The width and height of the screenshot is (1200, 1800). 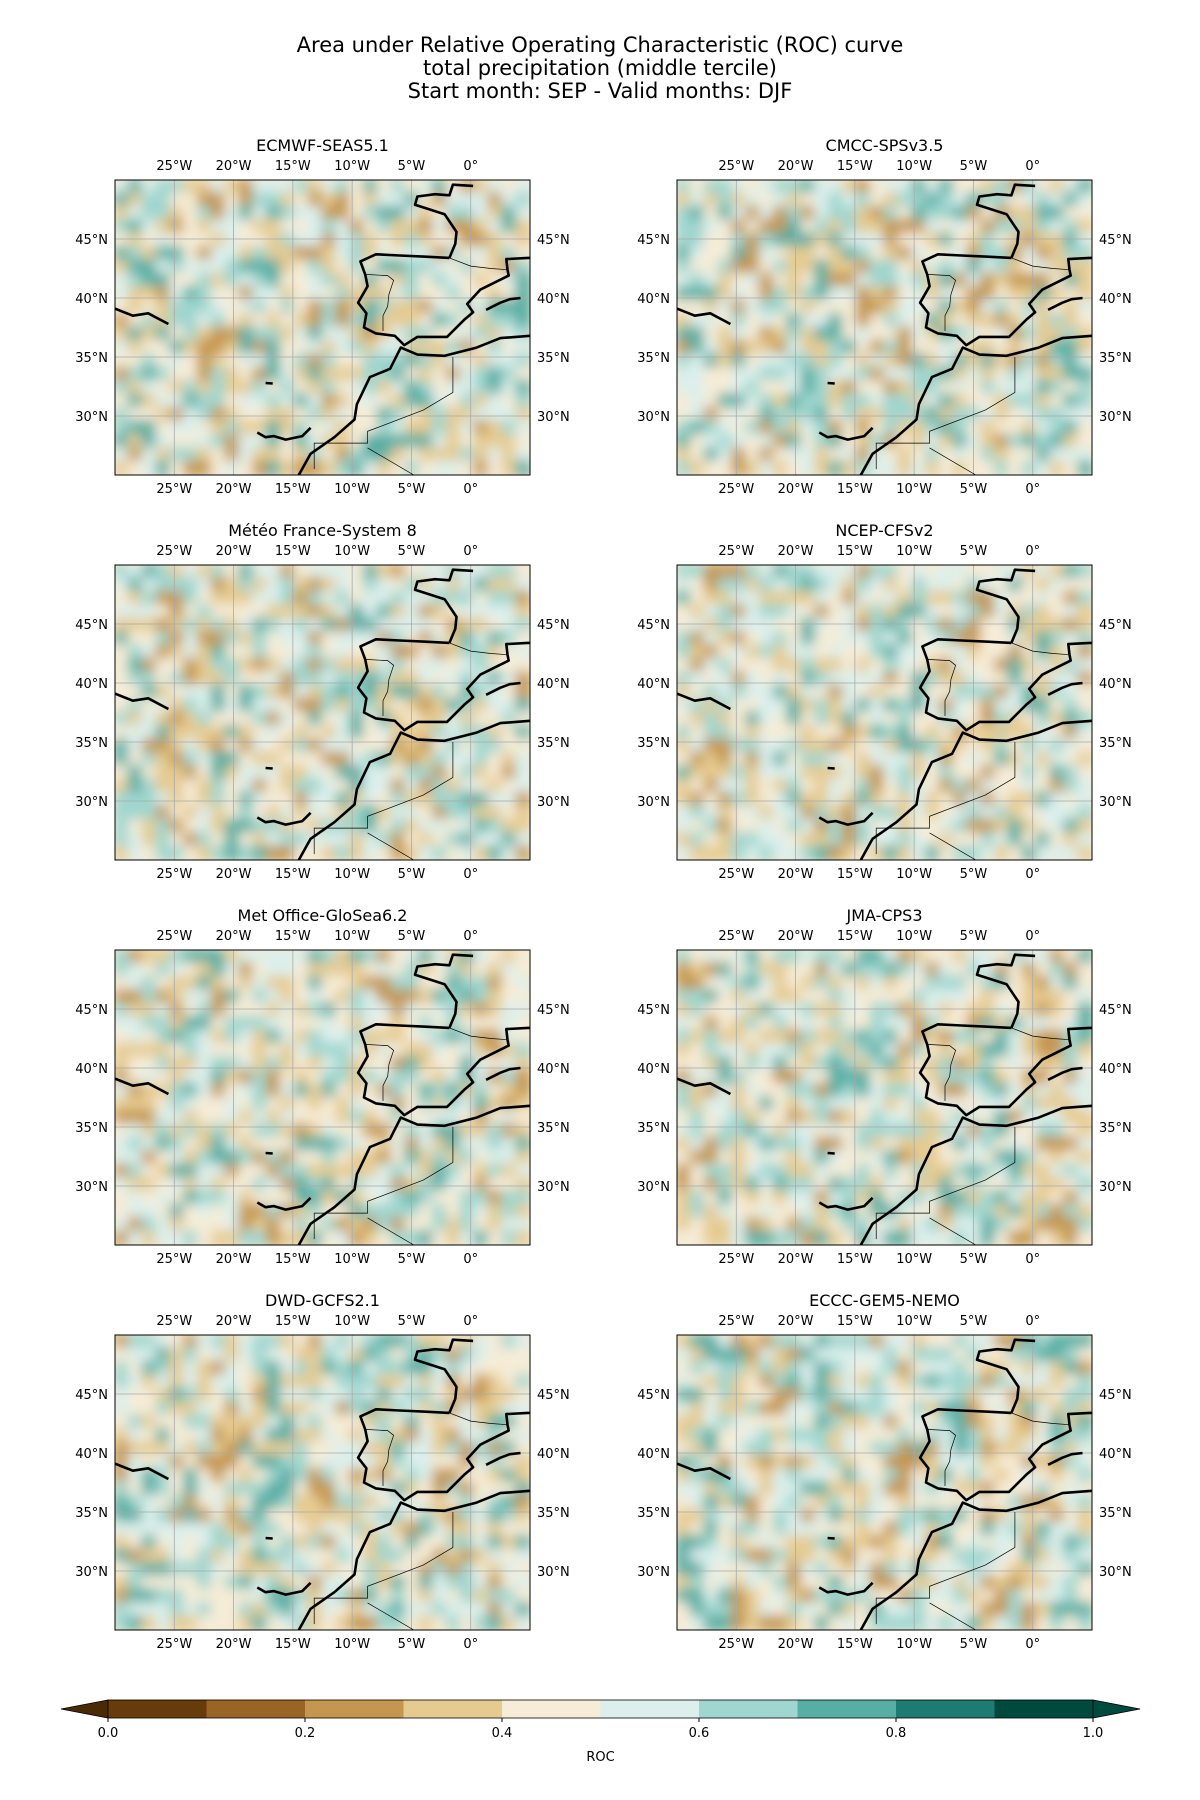 What do you see at coordinates (84, 1709) in the screenshot?
I see `colorbar-extend-low` at bounding box center [84, 1709].